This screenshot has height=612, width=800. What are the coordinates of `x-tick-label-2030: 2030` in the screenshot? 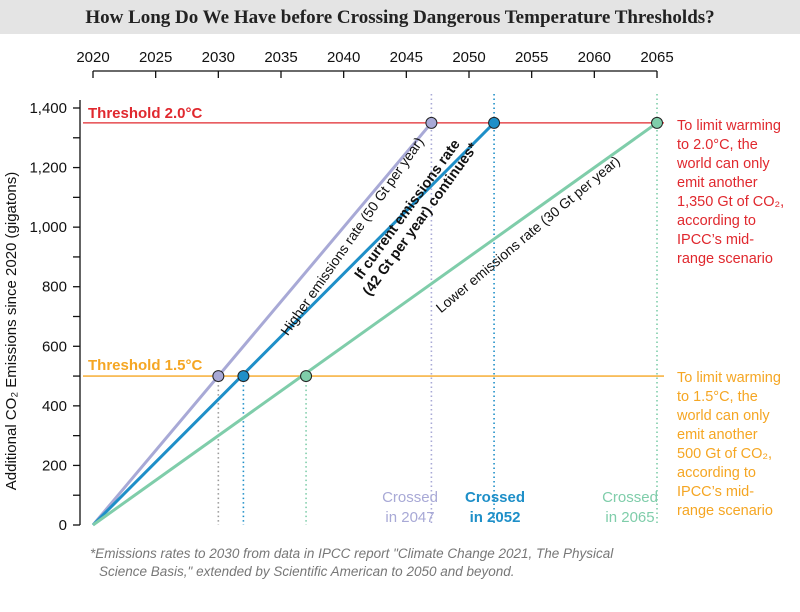 It's located at (218, 57).